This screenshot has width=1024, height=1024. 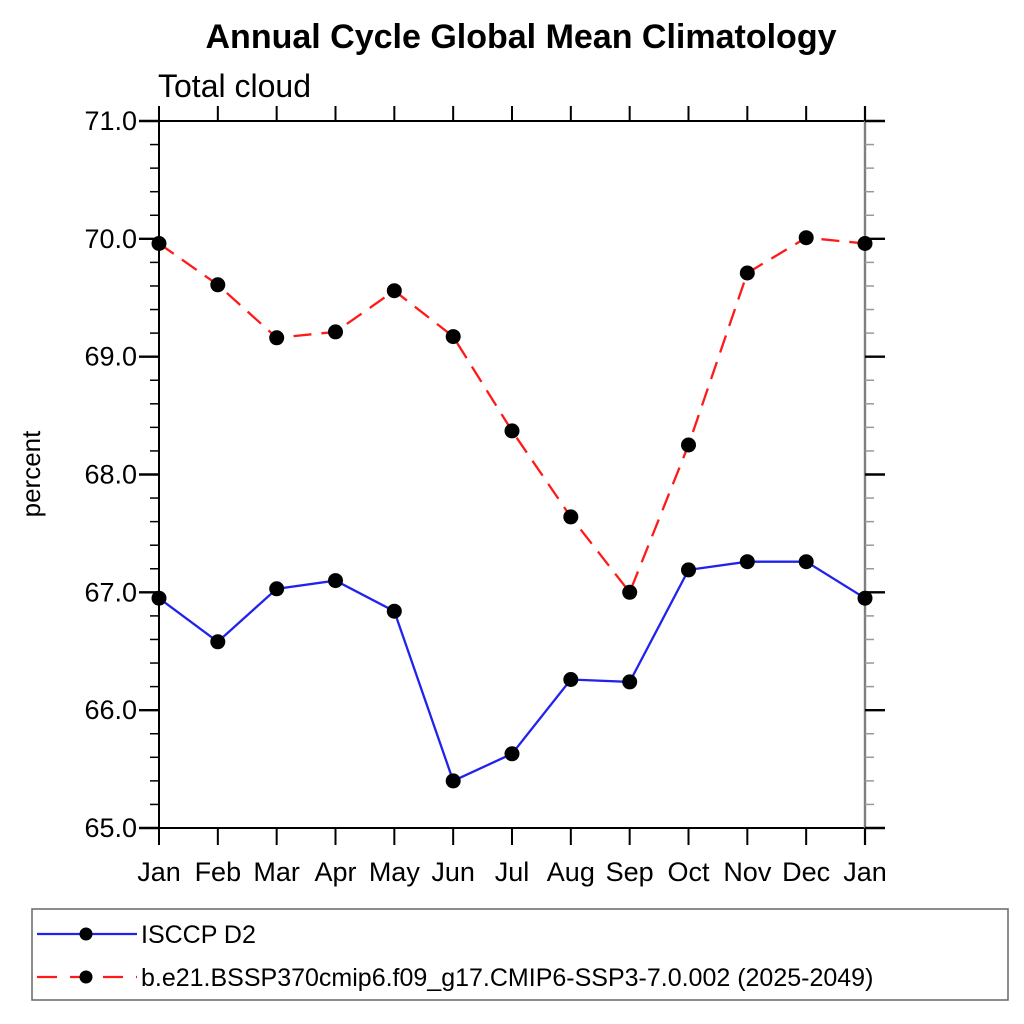 What do you see at coordinates (630, 872) in the screenshot?
I see `x-tick-label: Sep` at bounding box center [630, 872].